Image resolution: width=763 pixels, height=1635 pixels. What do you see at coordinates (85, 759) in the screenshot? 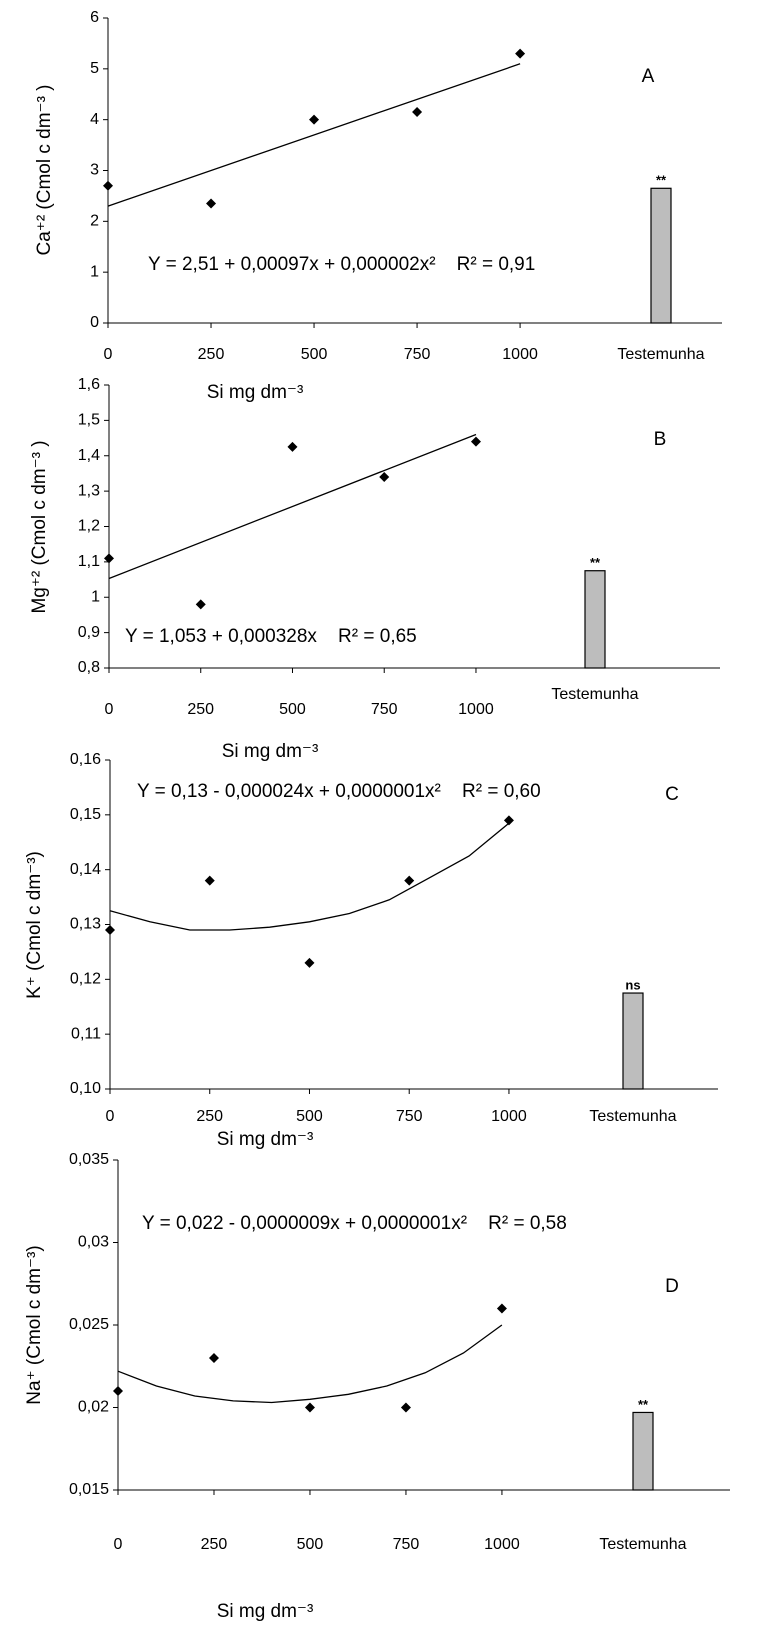
I see `y-tick-label: 0,16` at bounding box center [85, 759].